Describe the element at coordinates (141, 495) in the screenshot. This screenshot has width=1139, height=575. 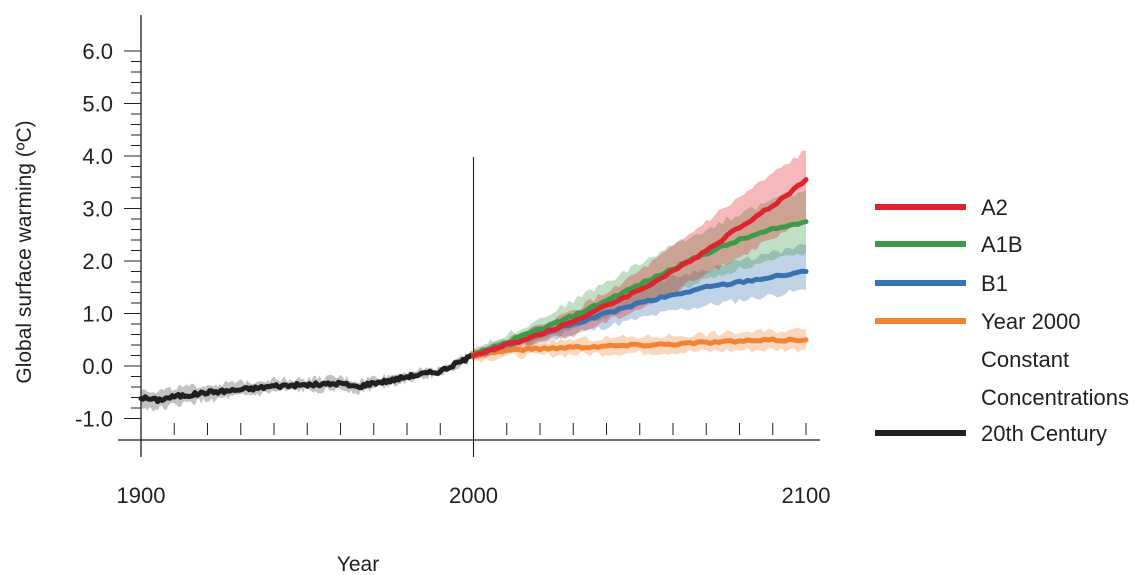
I see `x-tick-label: 1900` at that location.